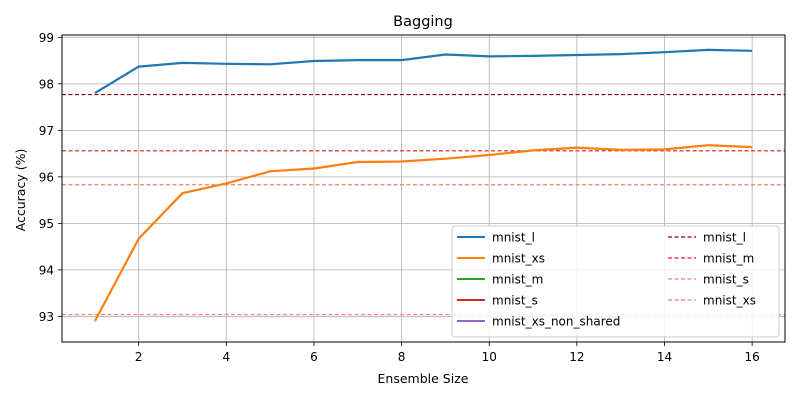  Describe the element at coordinates (423, 71) in the screenshot. I see `series-line-mnist_l` at that location.